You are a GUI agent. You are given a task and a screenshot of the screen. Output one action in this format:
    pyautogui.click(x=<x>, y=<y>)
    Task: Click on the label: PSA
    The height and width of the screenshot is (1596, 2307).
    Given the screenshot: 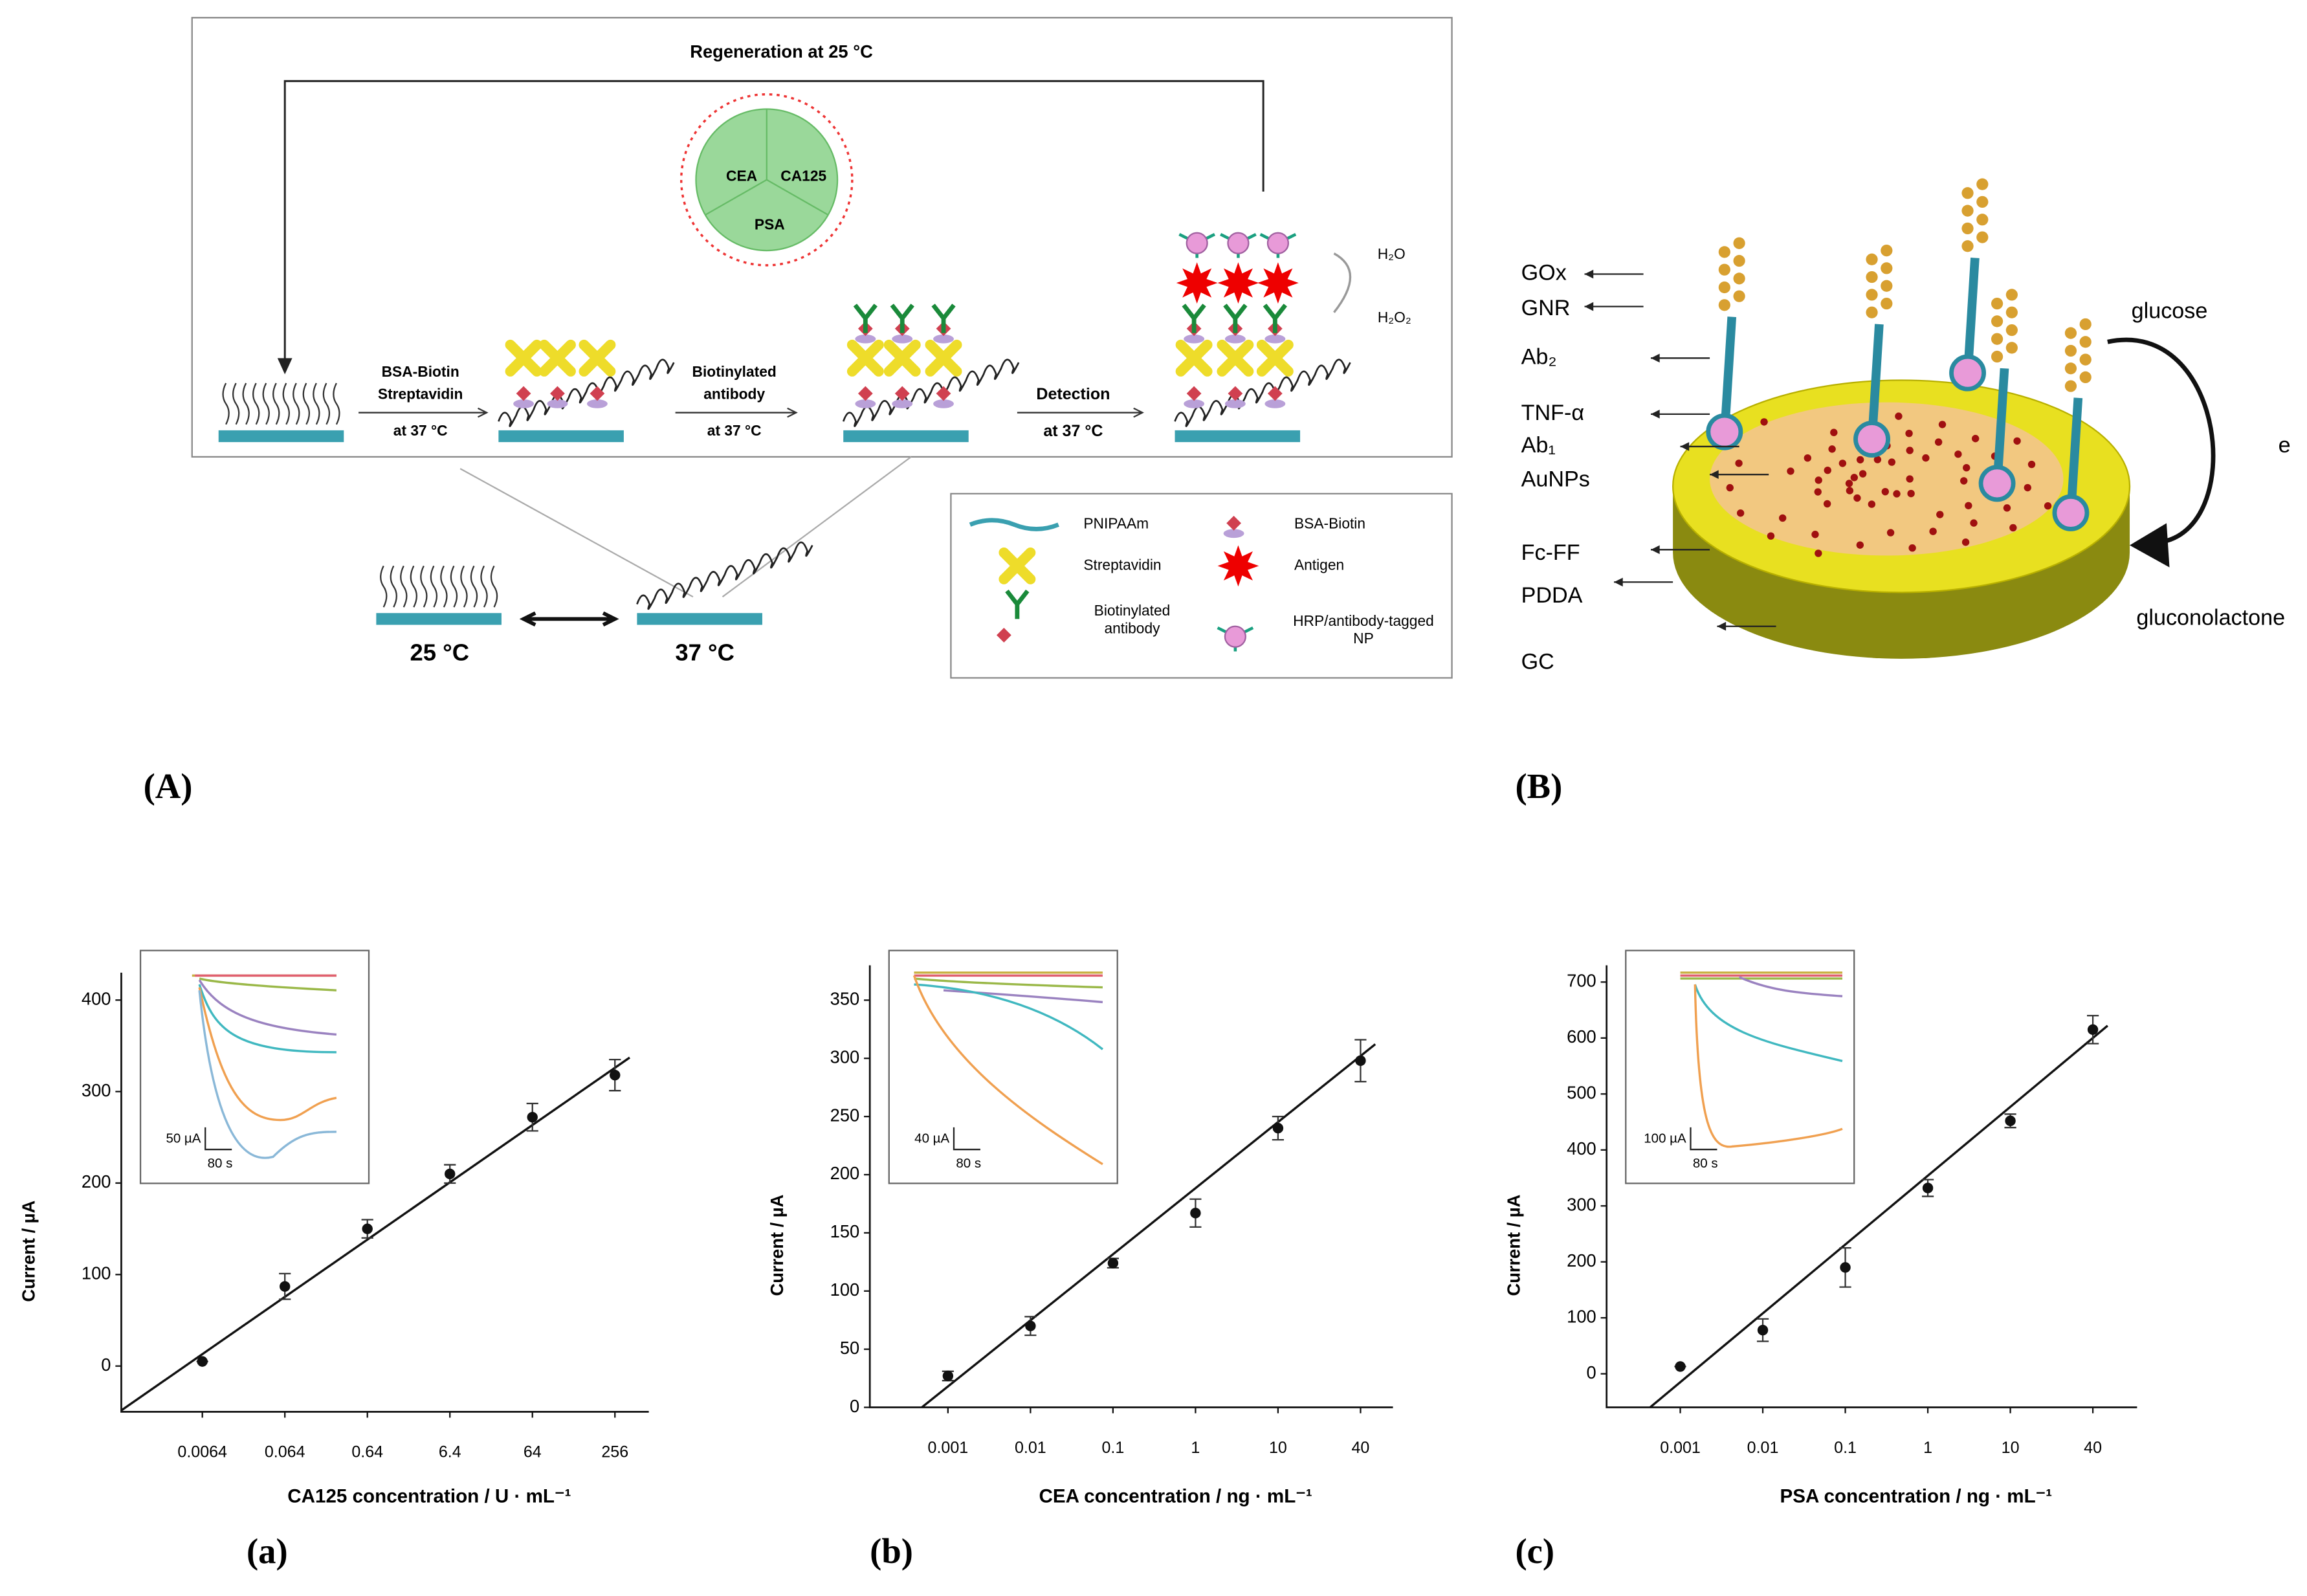 What is the action you would take?
    pyautogui.click(x=770, y=224)
    